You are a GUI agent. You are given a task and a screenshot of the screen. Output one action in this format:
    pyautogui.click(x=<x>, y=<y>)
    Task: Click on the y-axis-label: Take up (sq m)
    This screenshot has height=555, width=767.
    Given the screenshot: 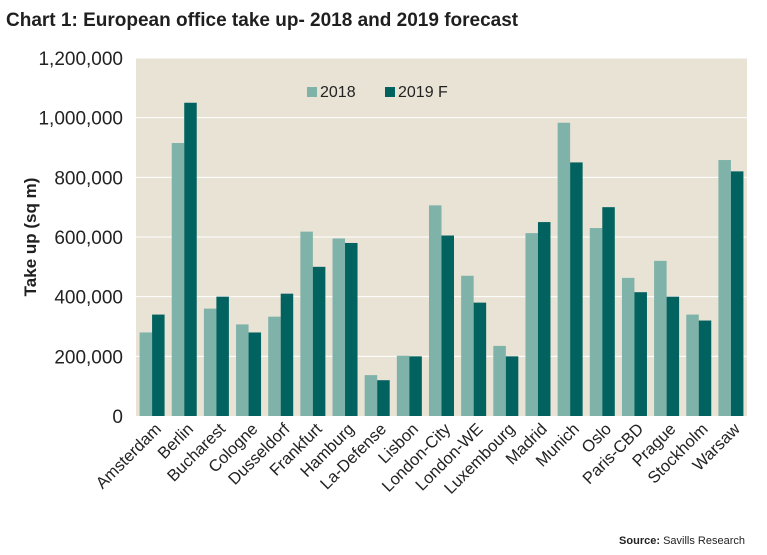 What is the action you would take?
    pyautogui.click(x=30, y=237)
    